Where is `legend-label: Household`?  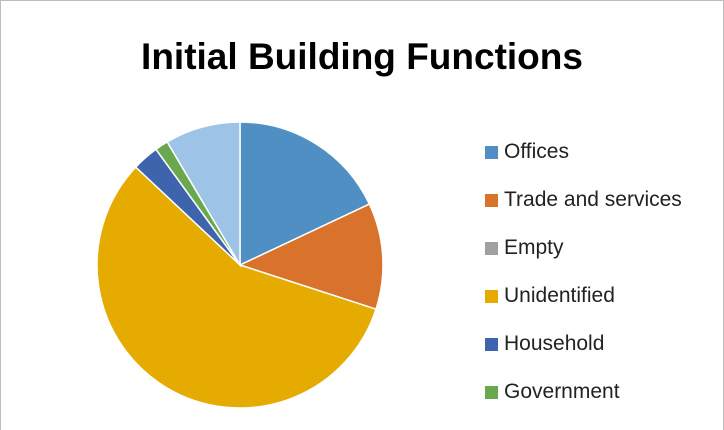
legend-label: Household is located at coordinates (554, 343).